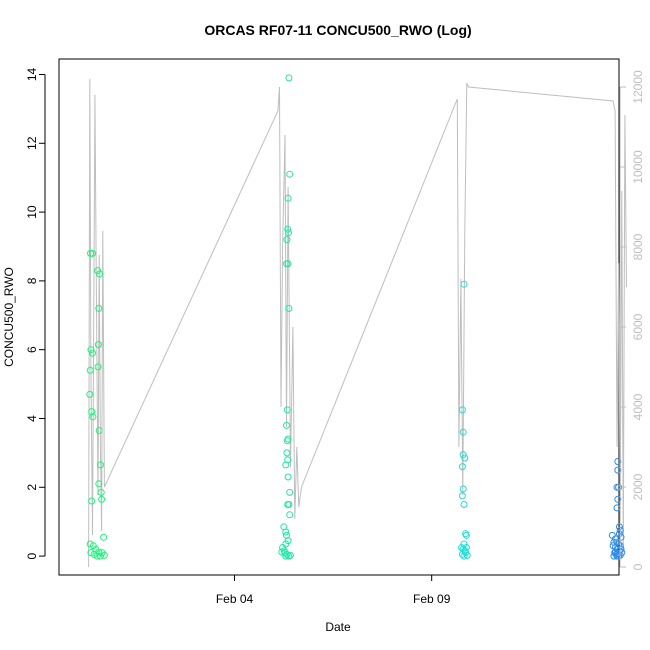 This screenshot has height=650, width=650. I want to click on x-tick-label: Feb 04, so click(235, 599).